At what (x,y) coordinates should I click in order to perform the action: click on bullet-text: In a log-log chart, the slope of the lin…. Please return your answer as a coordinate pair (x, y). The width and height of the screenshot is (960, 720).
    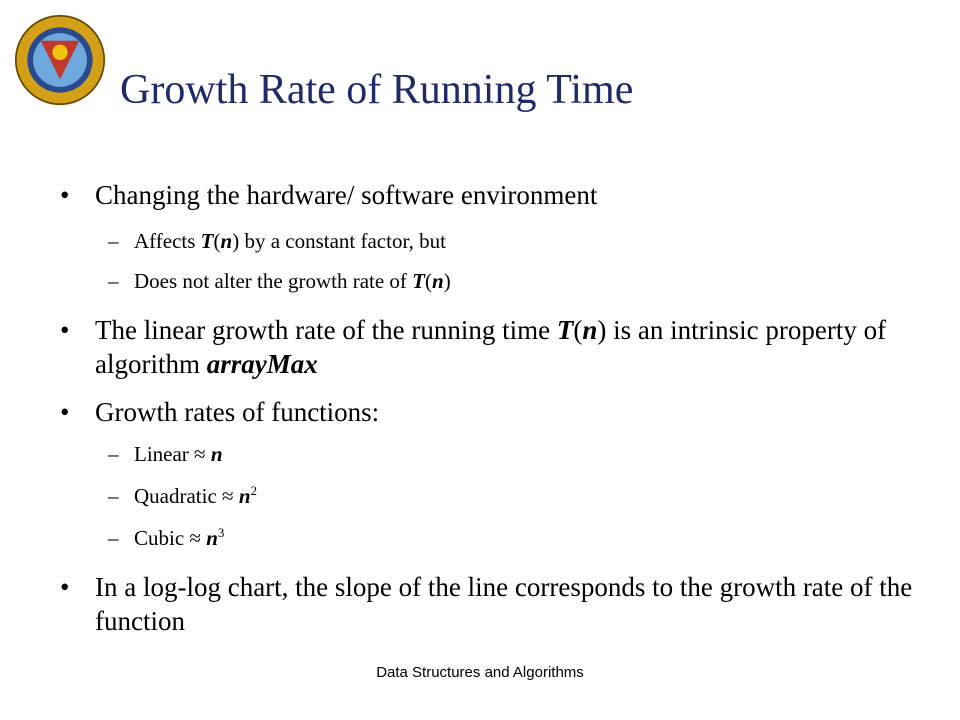
    Looking at the image, I should click on (504, 604).